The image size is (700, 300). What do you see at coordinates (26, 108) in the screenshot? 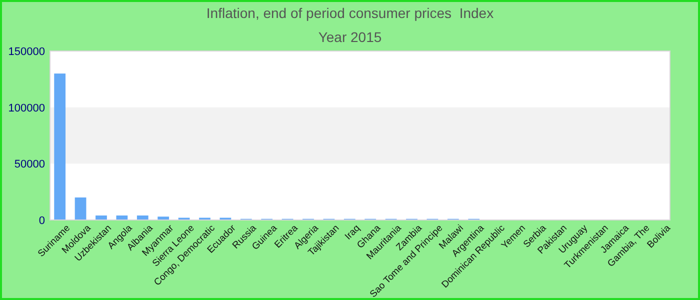
I see `y-tick-label: 100000` at bounding box center [26, 108].